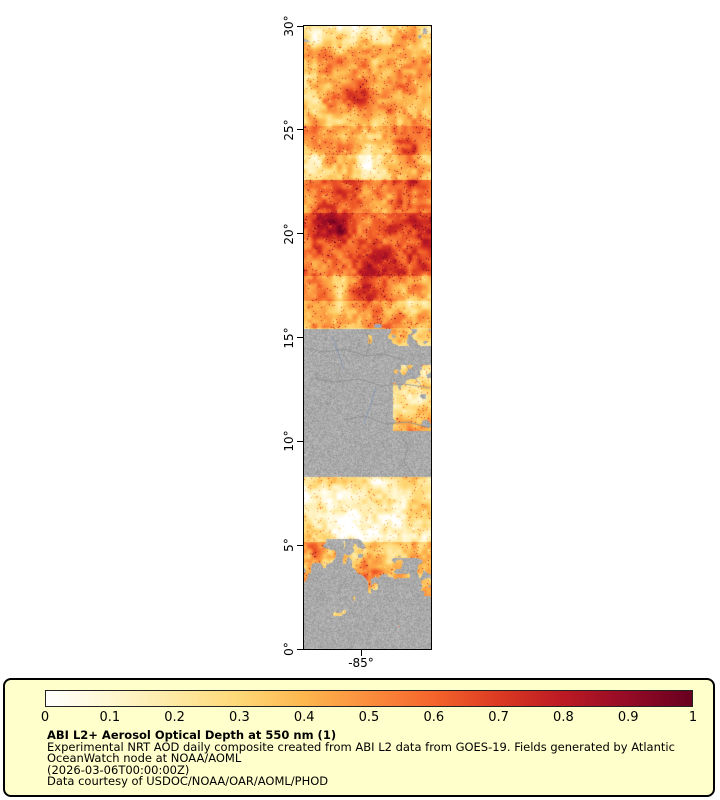 Image resolution: width=720 pixels, height=800 pixels. I want to click on colorbar-gradient, so click(369, 698).